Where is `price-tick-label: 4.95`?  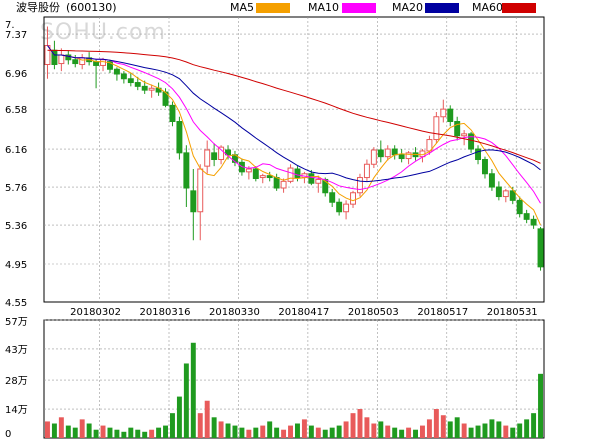
price-tick-label: 4.95 is located at coordinates (16, 265).